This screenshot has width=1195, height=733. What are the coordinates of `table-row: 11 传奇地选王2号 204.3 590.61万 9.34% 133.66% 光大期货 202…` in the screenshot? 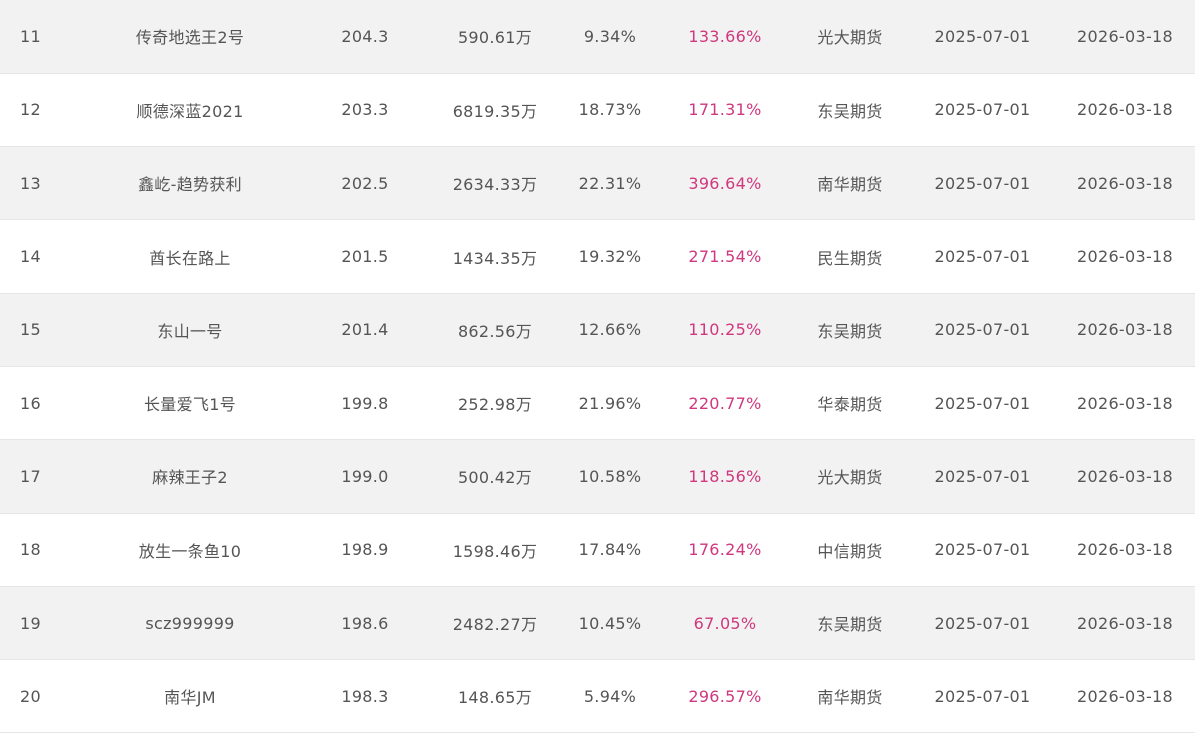 It's located at (597, 37).